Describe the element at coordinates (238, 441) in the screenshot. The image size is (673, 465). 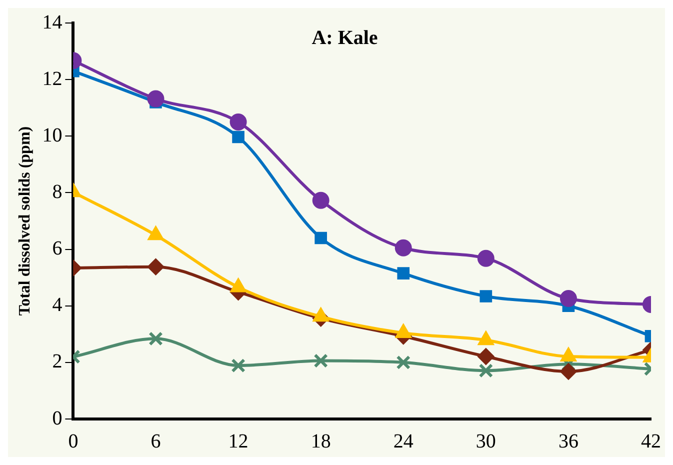
I see `x-tick-label: 12` at that location.